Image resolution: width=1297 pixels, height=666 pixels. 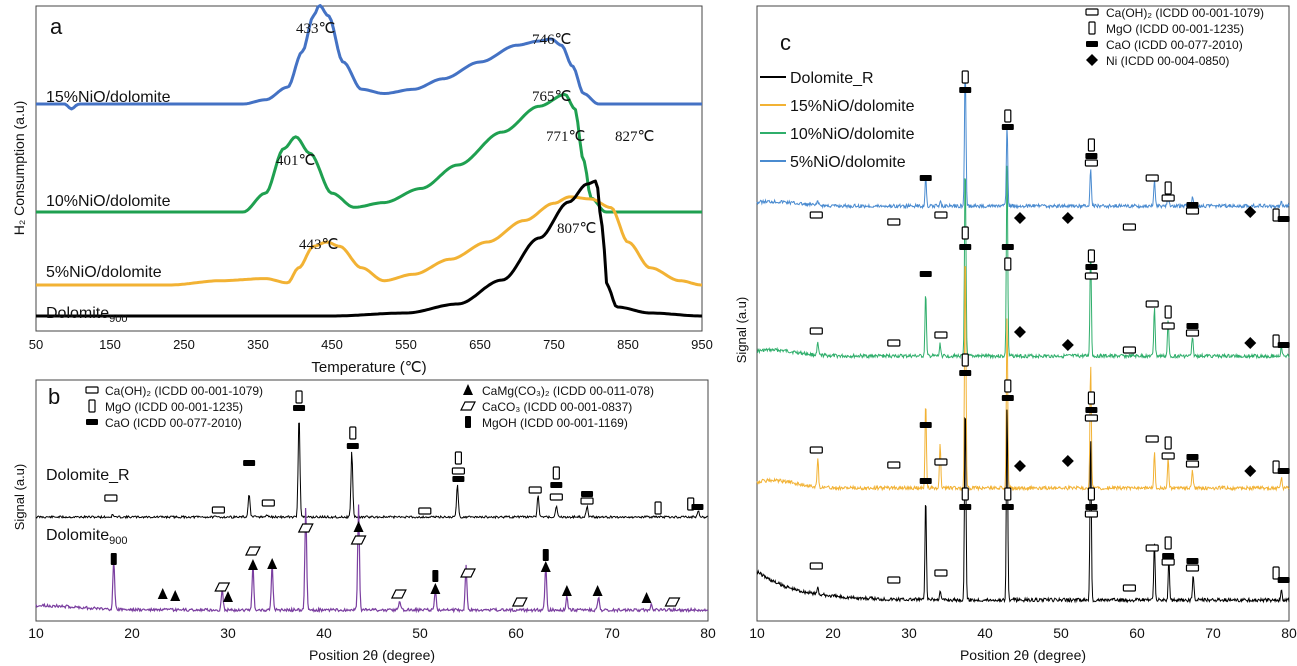 What do you see at coordinates (184, 391) in the screenshot?
I see `panel-b-legend-label-0: Ca(OH)₂ (ICDD 00-001-1079)` at bounding box center [184, 391].